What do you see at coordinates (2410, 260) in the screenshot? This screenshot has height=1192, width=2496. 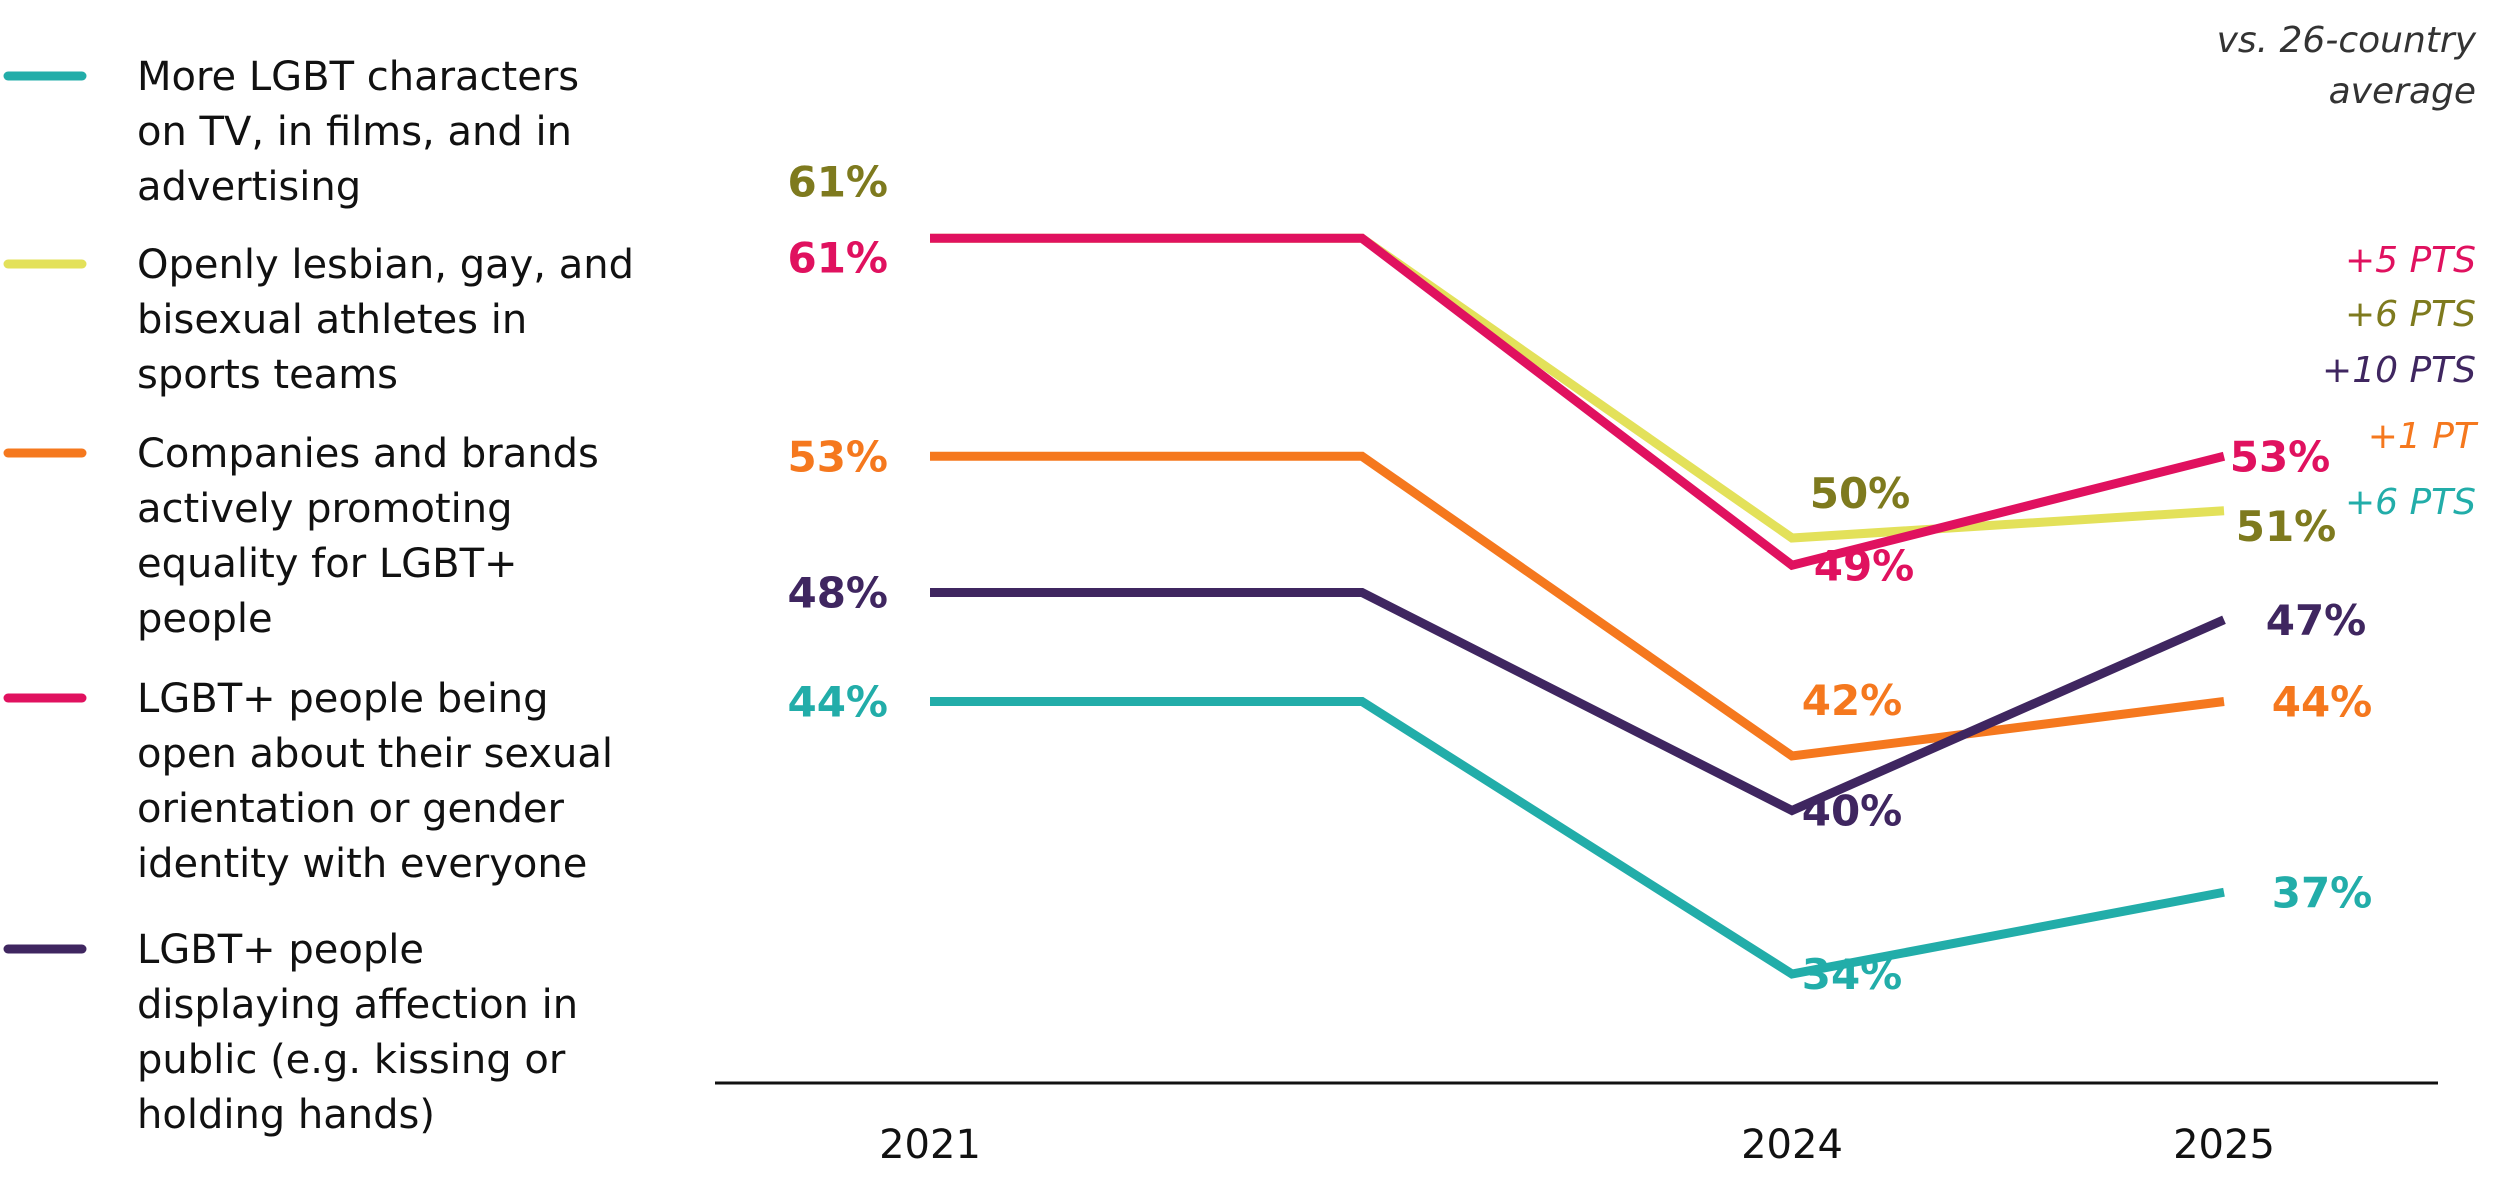 I see `change-label: +5 PTS` at bounding box center [2410, 260].